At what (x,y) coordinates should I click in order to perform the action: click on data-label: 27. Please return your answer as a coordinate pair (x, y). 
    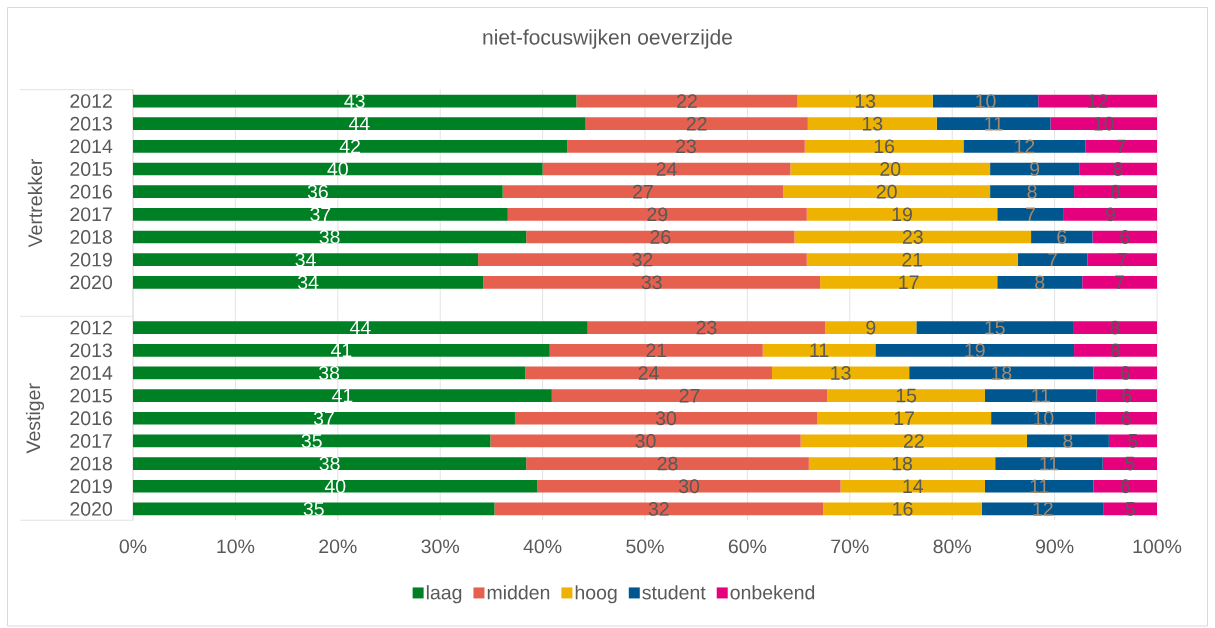
    Looking at the image, I should click on (689, 395).